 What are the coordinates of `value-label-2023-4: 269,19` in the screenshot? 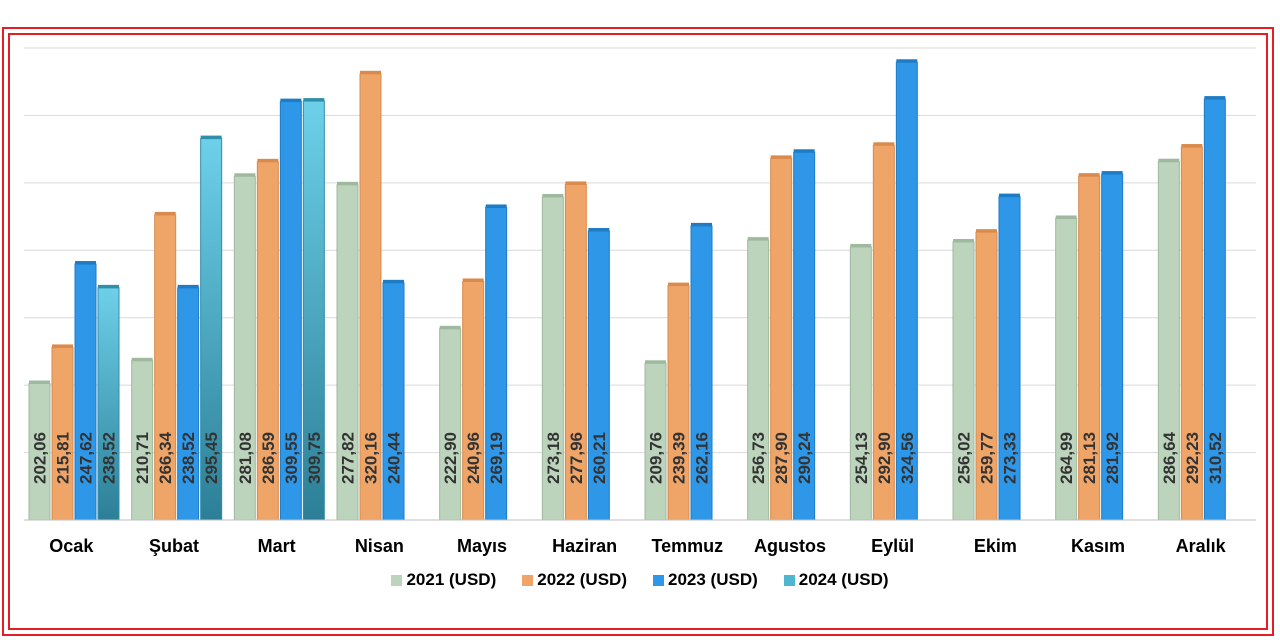 It's located at (496, 458).